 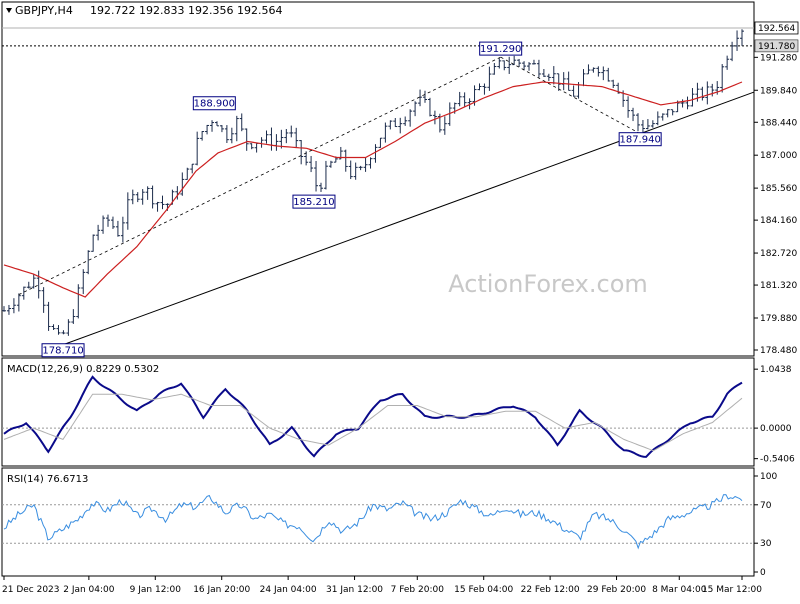 What do you see at coordinates (766, 544) in the screenshot?
I see `rsi-tick-label: 30` at bounding box center [766, 544].